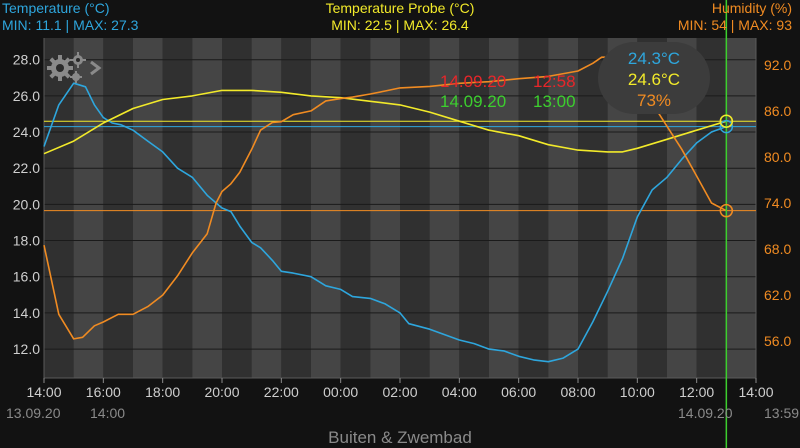 The height and width of the screenshot is (448, 800). What do you see at coordinates (26, 132) in the screenshot?
I see `y-tick-label-left: 24.0` at bounding box center [26, 132].